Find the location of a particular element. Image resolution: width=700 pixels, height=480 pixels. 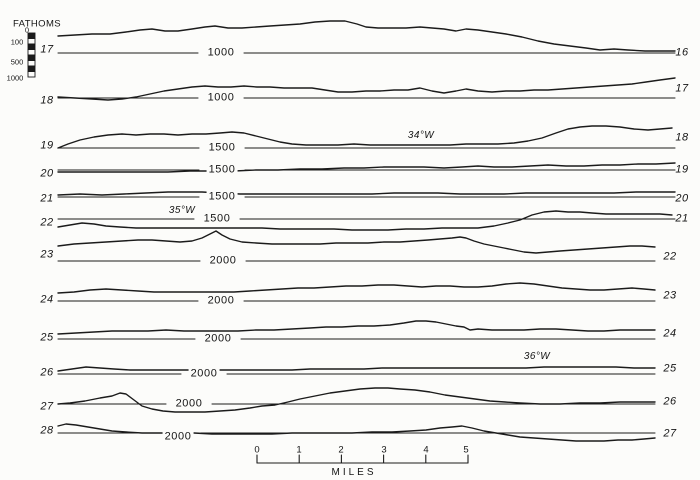

profile-left-number: 26 is located at coordinates (47, 372).